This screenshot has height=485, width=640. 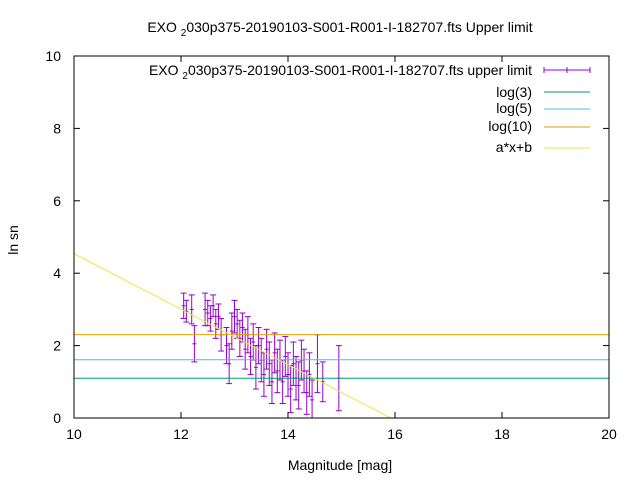 What do you see at coordinates (57, 201) in the screenshot?
I see `y-tick-label-3: 6` at bounding box center [57, 201].